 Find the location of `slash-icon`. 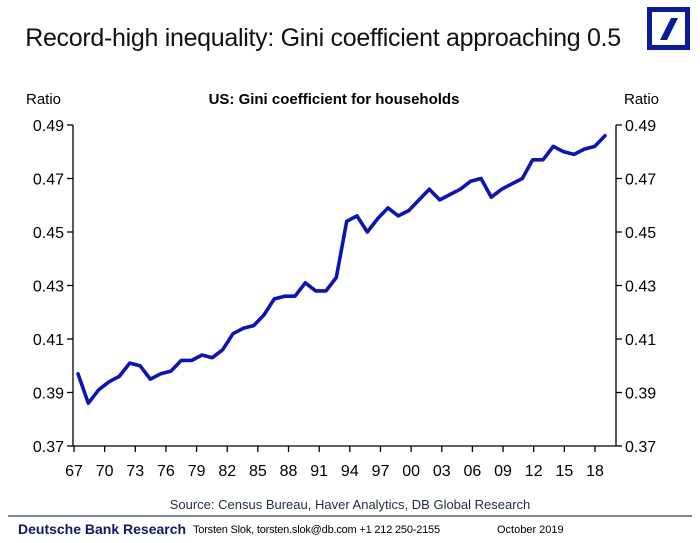

slash-icon is located at coordinates (669, 29).